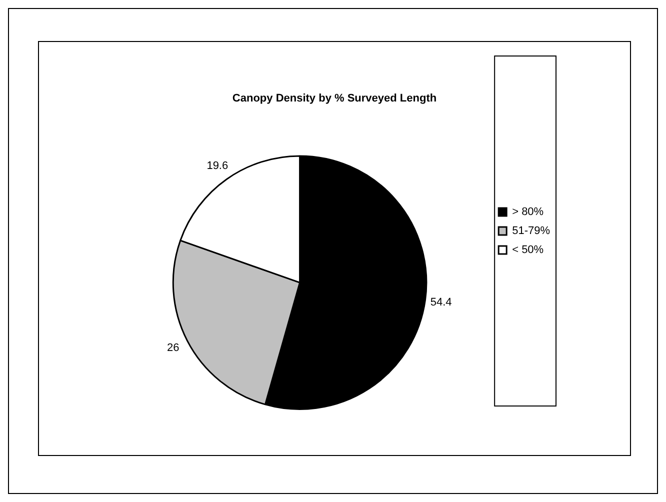 The width and height of the screenshot is (666, 502). Describe the element at coordinates (173, 348) in the screenshot. I see `data-label: 26` at that location.